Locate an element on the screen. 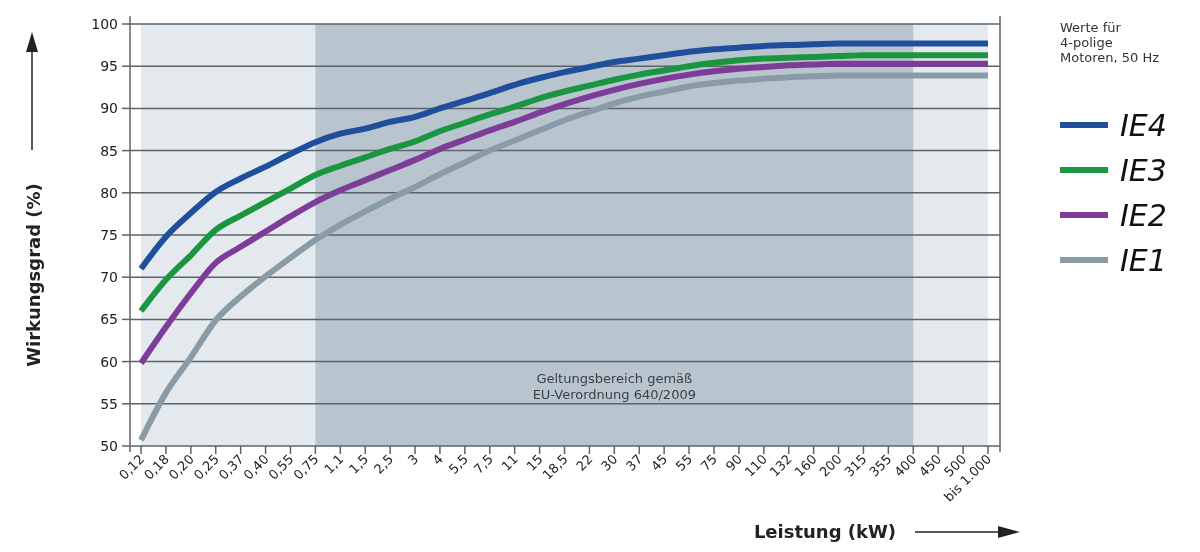  x-tick-label: 4 is located at coordinates (438, 459).